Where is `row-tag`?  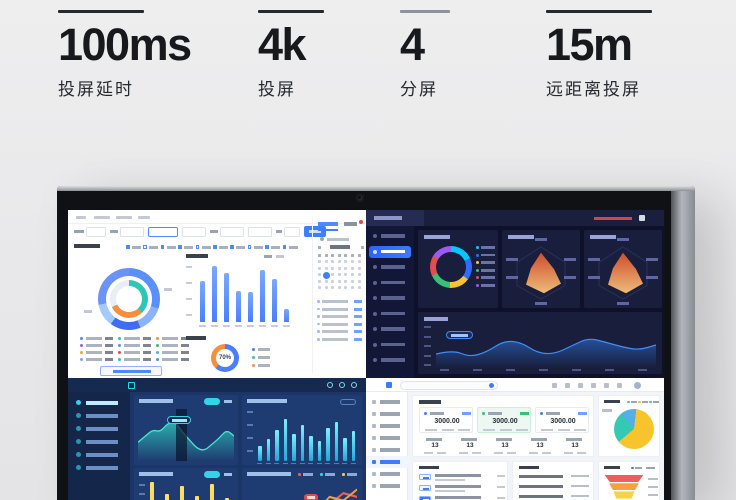 row-tag is located at coordinates (425, 477).